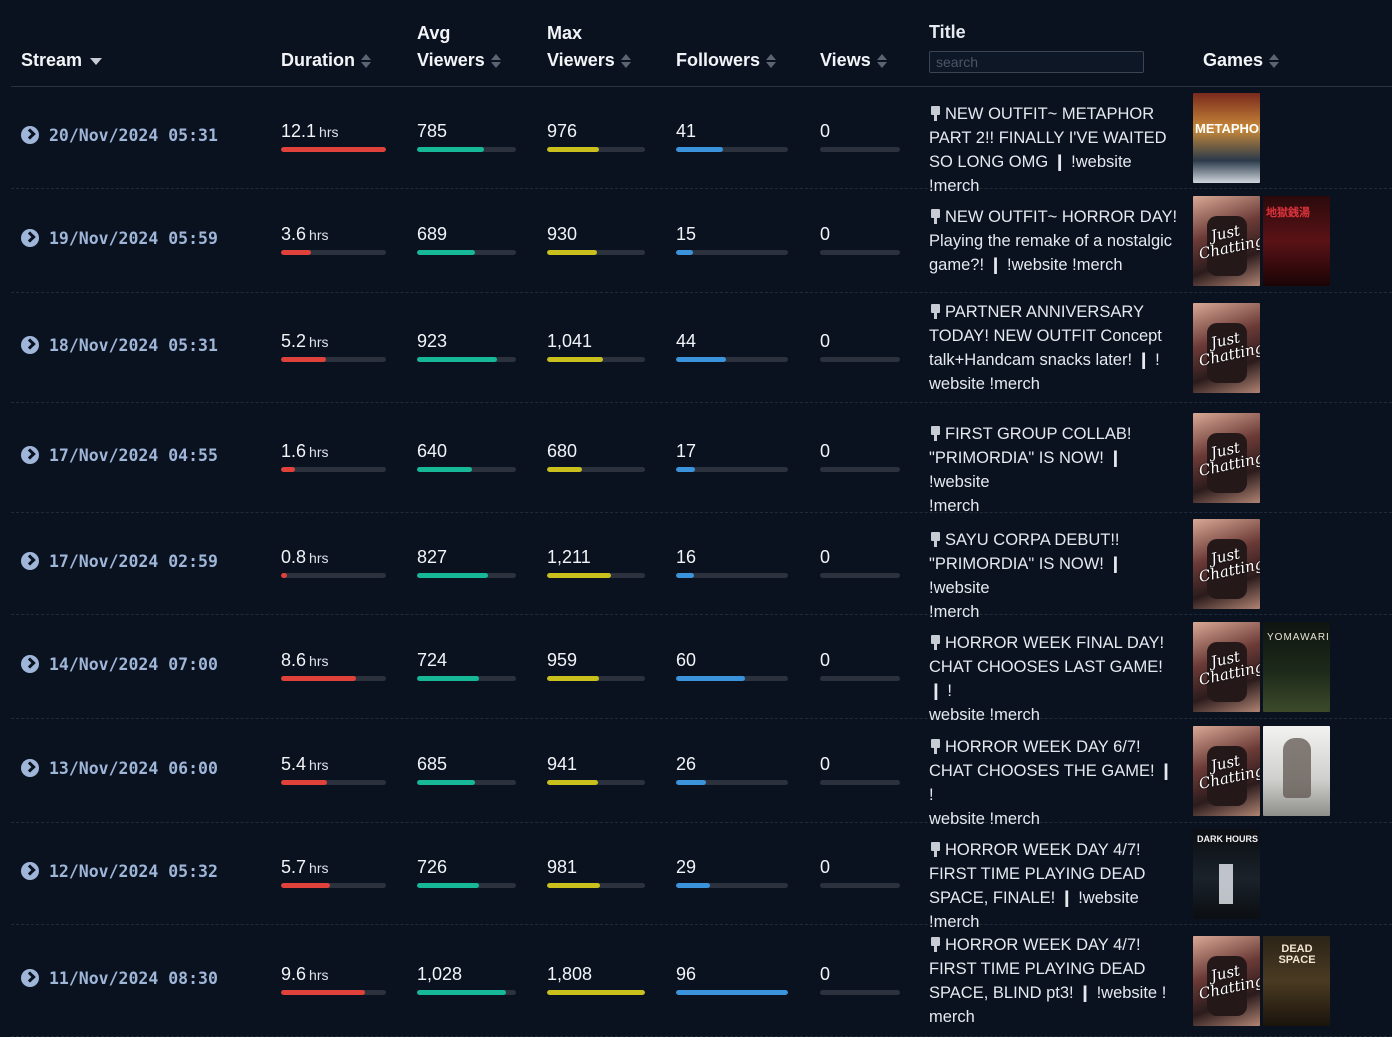 This screenshot has width=1392, height=1037. I want to click on followers-number: 16, so click(686, 556).